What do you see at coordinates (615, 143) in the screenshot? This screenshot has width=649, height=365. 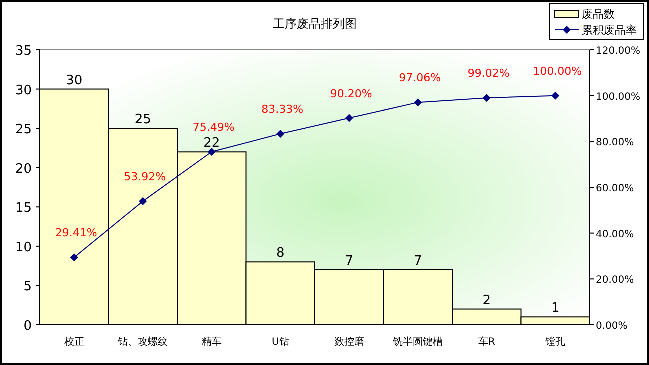 I see `y2-tick-label: 80.00%` at bounding box center [615, 143].